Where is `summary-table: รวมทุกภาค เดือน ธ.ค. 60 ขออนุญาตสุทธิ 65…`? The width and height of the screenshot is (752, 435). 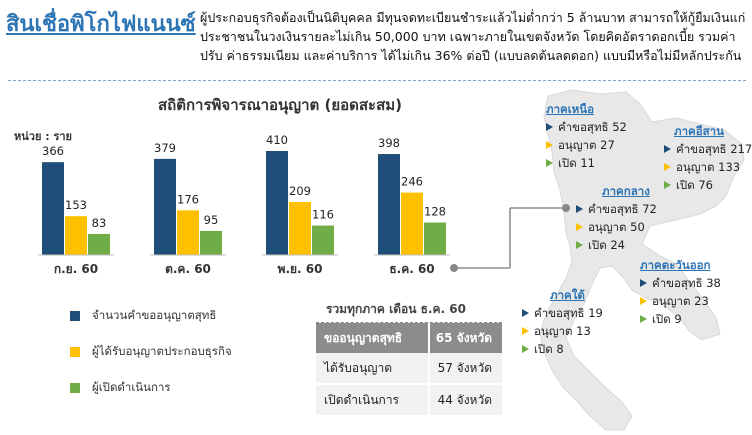
summary-table: รวมทุกภาค เดือน ธ.ค. 60 ขออนุญาตสุทธิ 65… is located at coordinates (409, 356).